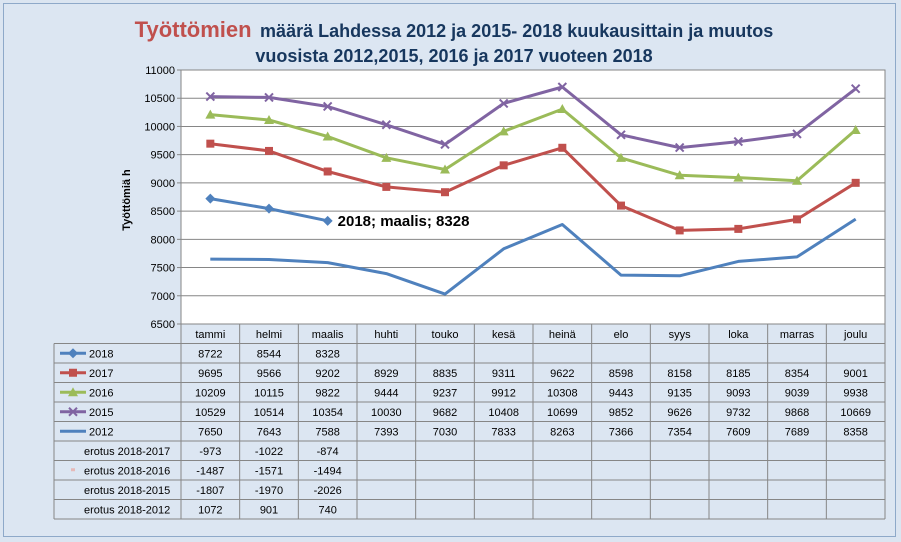  Describe the element at coordinates (327, 432) in the screenshot. I see `table-cell: 7588` at that location.